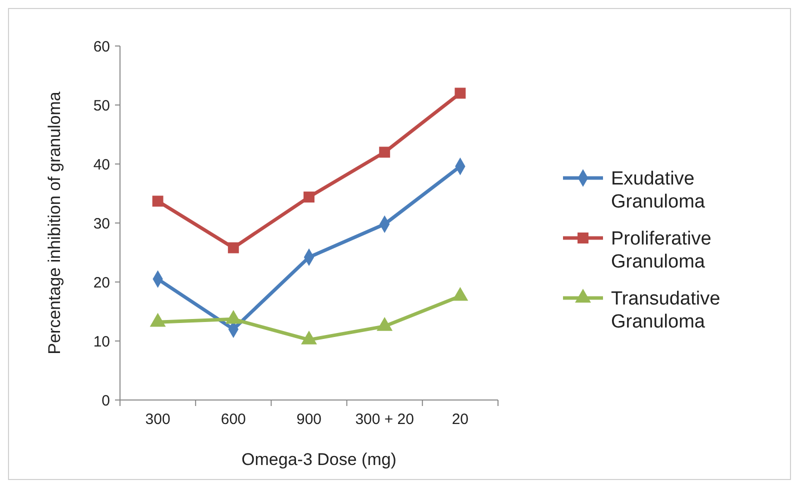  I want to click on y-tick-label: 0, so click(106, 401).